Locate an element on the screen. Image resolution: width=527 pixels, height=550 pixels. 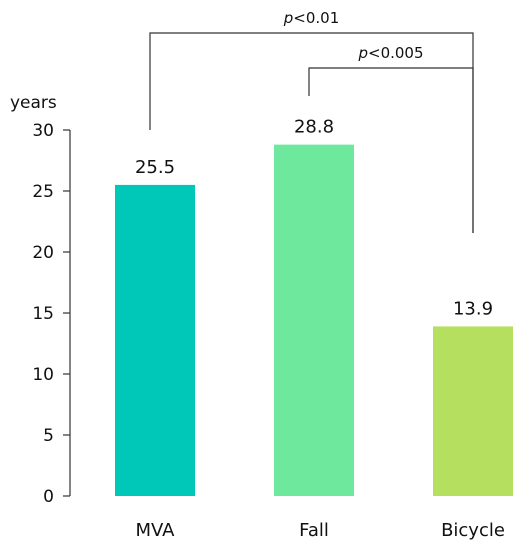
y-tick-label: 20 is located at coordinates (43, 253).